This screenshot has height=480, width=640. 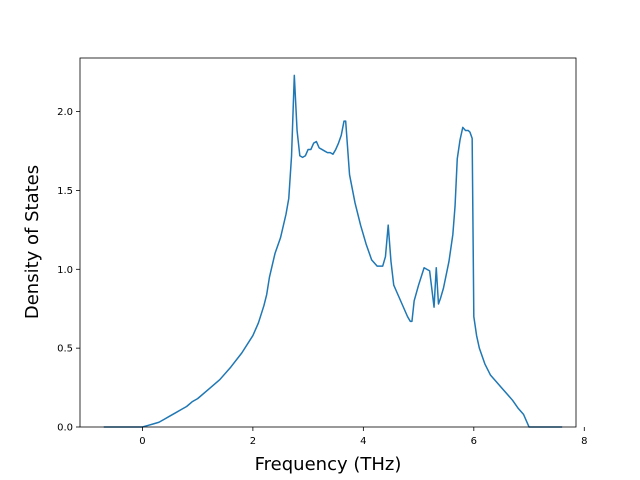 I want to click on x-tick-label: 8, so click(x=584, y=441).